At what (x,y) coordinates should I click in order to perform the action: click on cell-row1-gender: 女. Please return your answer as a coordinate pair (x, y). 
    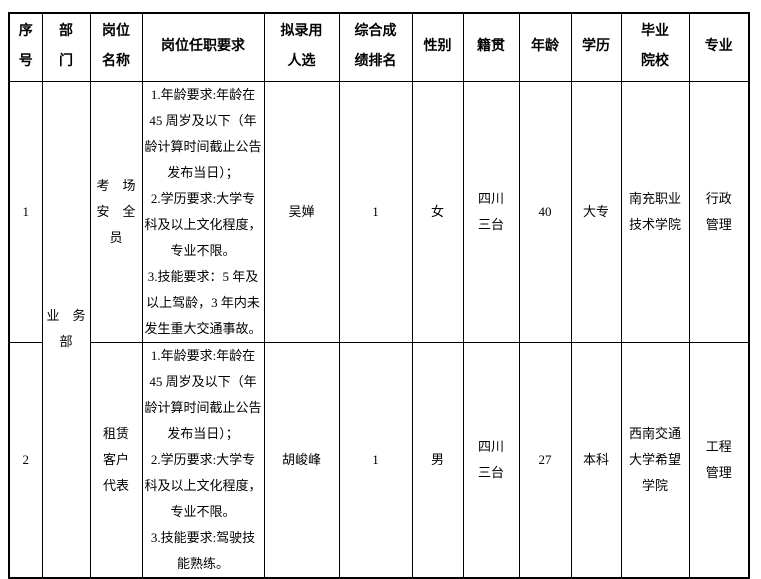
    Looking at the image, I should click on (437, 211).